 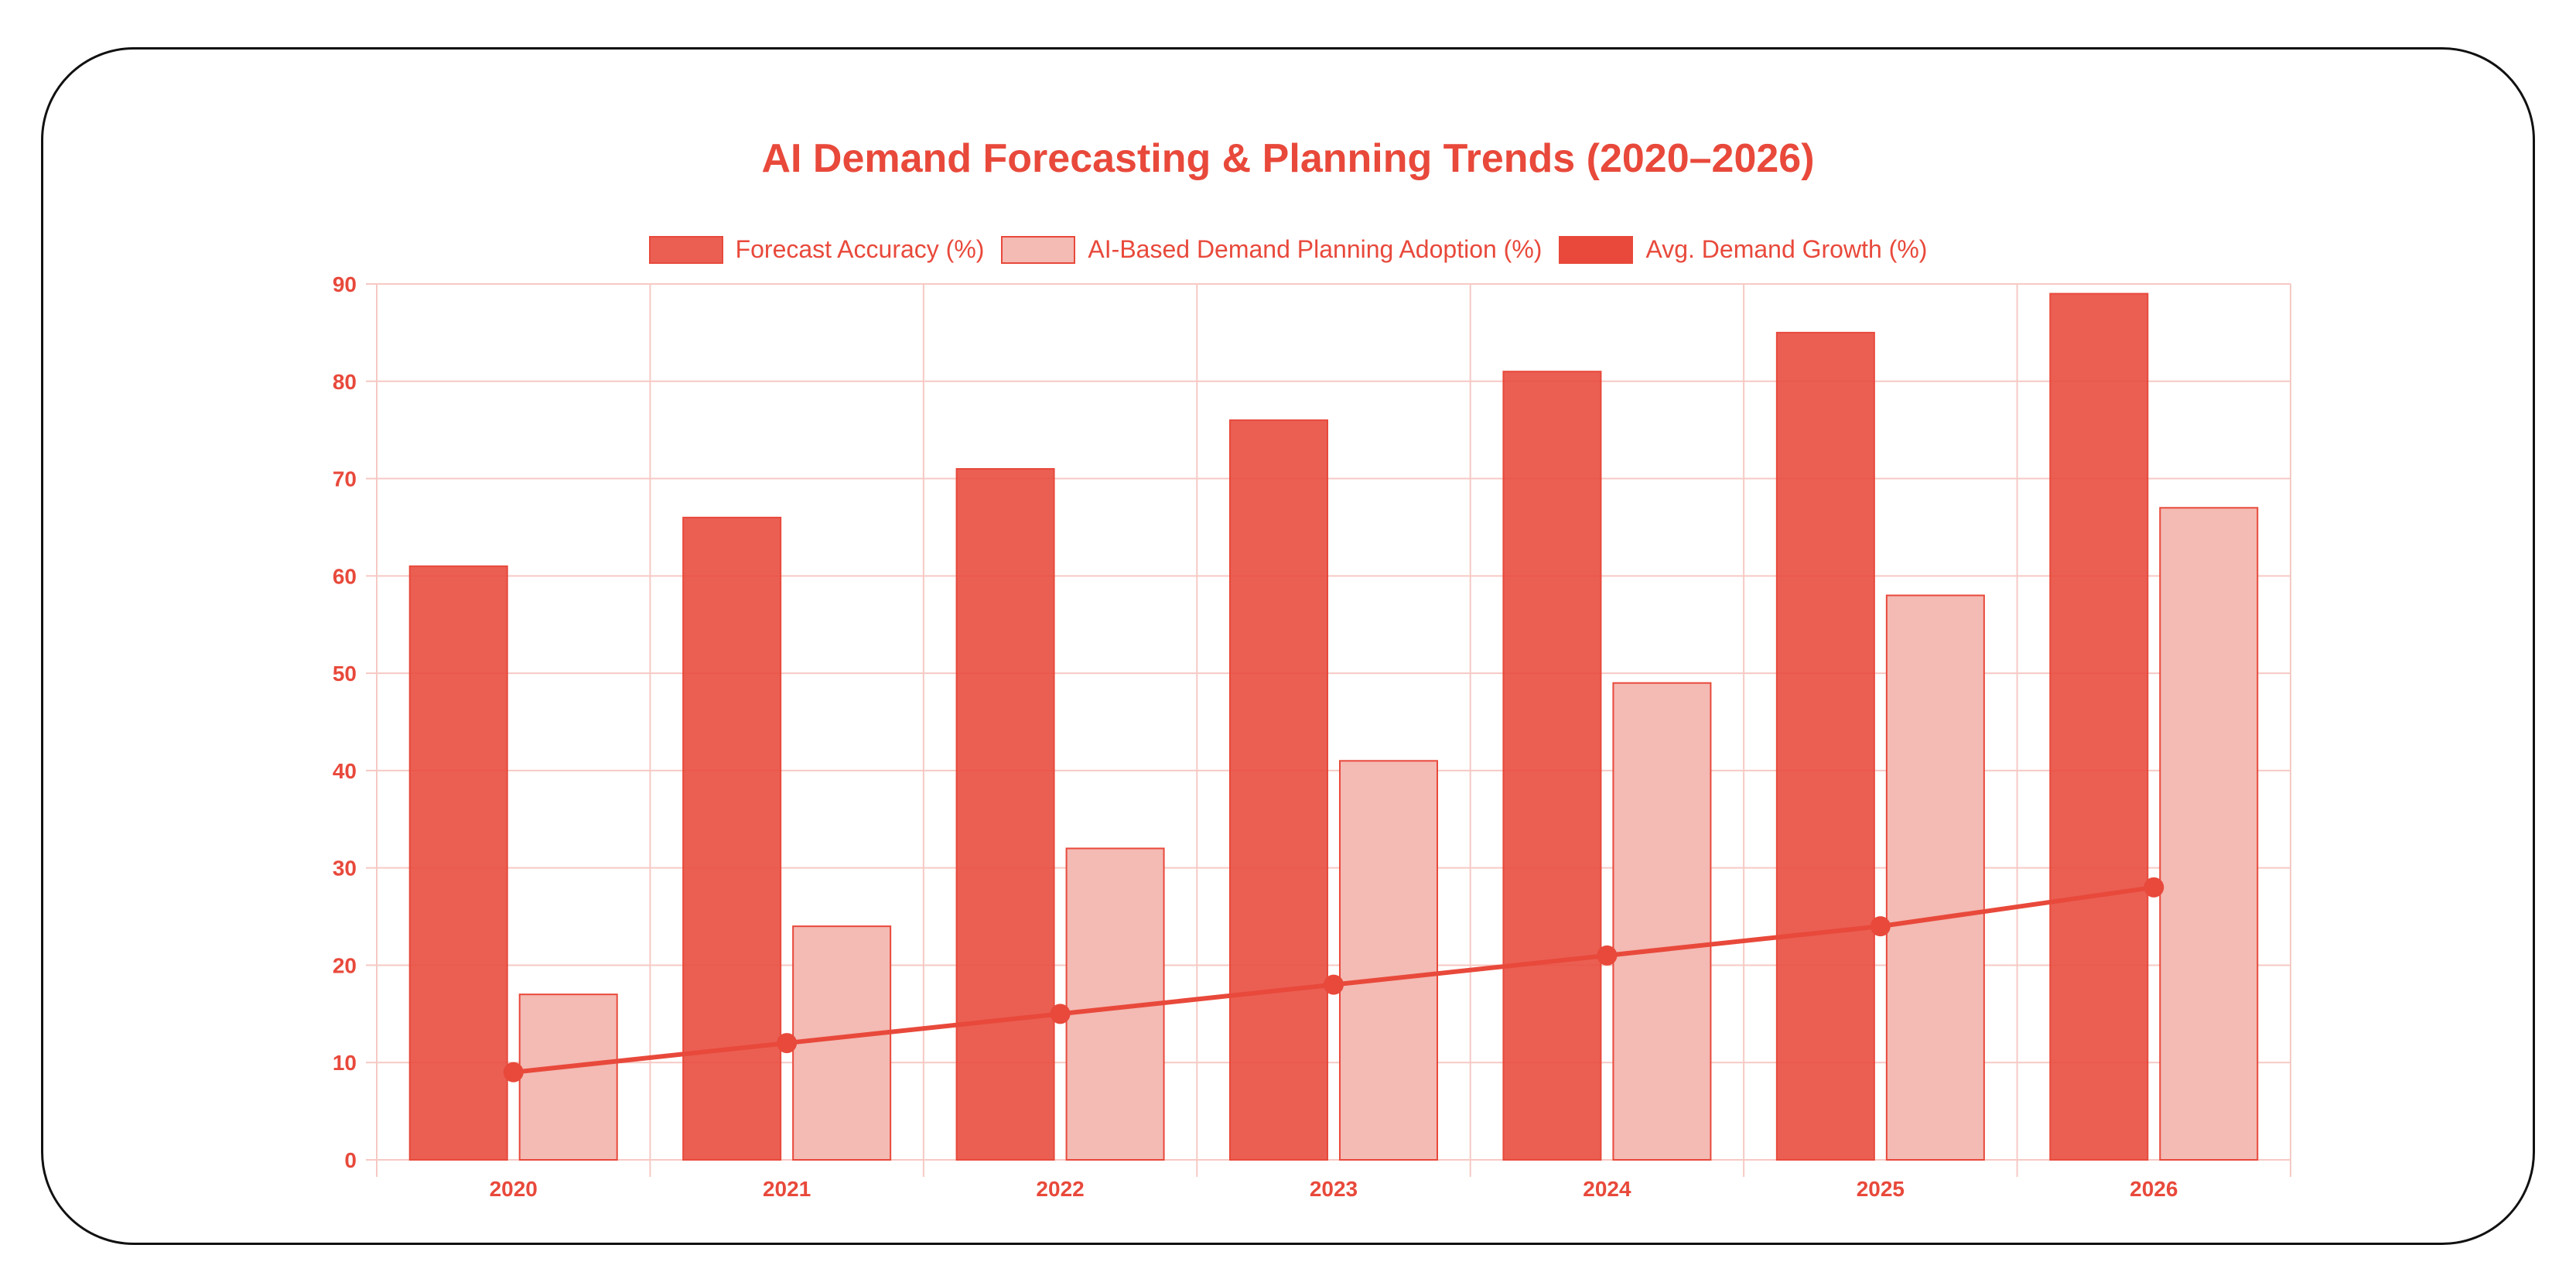 I want to click on legend-item-demand-growth: Avg. Demand Growth (%), so click(x=1743, y=249).